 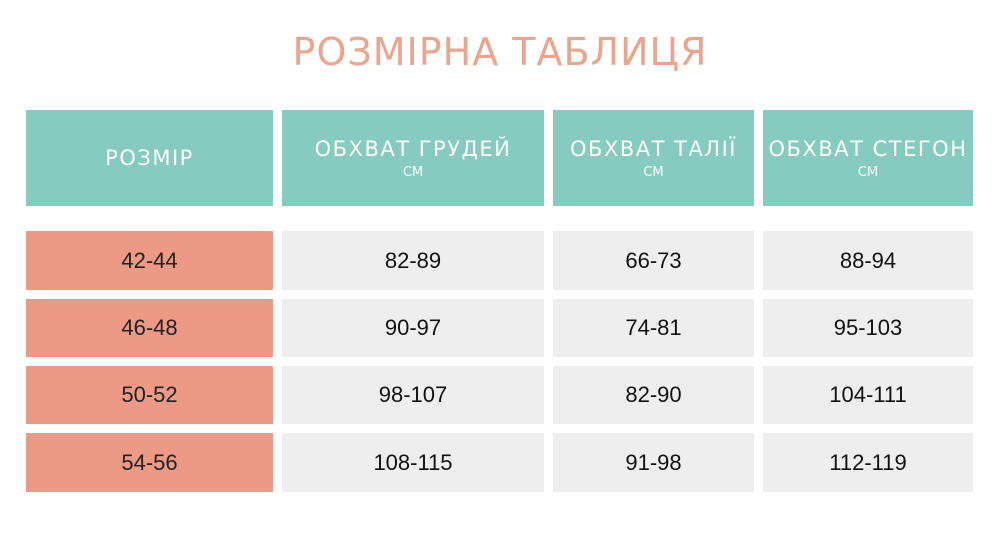 What do you see at coordinates (413, 395) in the screenshot?
I see `measure-cell: 98-107` at bounding box center [413, 395].